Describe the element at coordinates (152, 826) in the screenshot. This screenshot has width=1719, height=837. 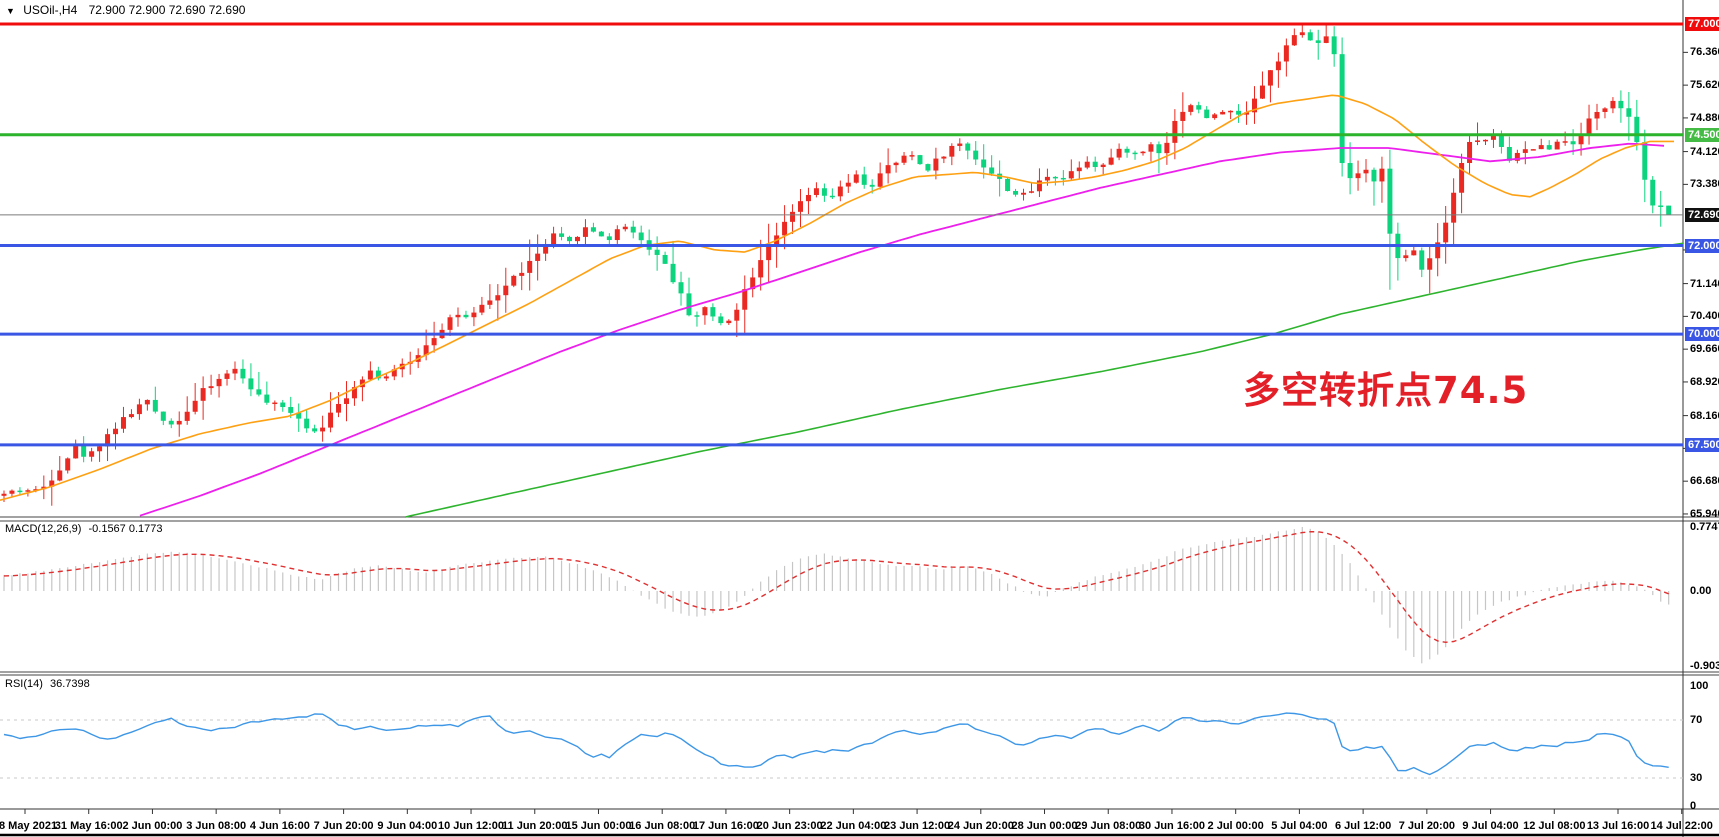
I see `time-axis-label: 2 Jun 00:00` at that location.